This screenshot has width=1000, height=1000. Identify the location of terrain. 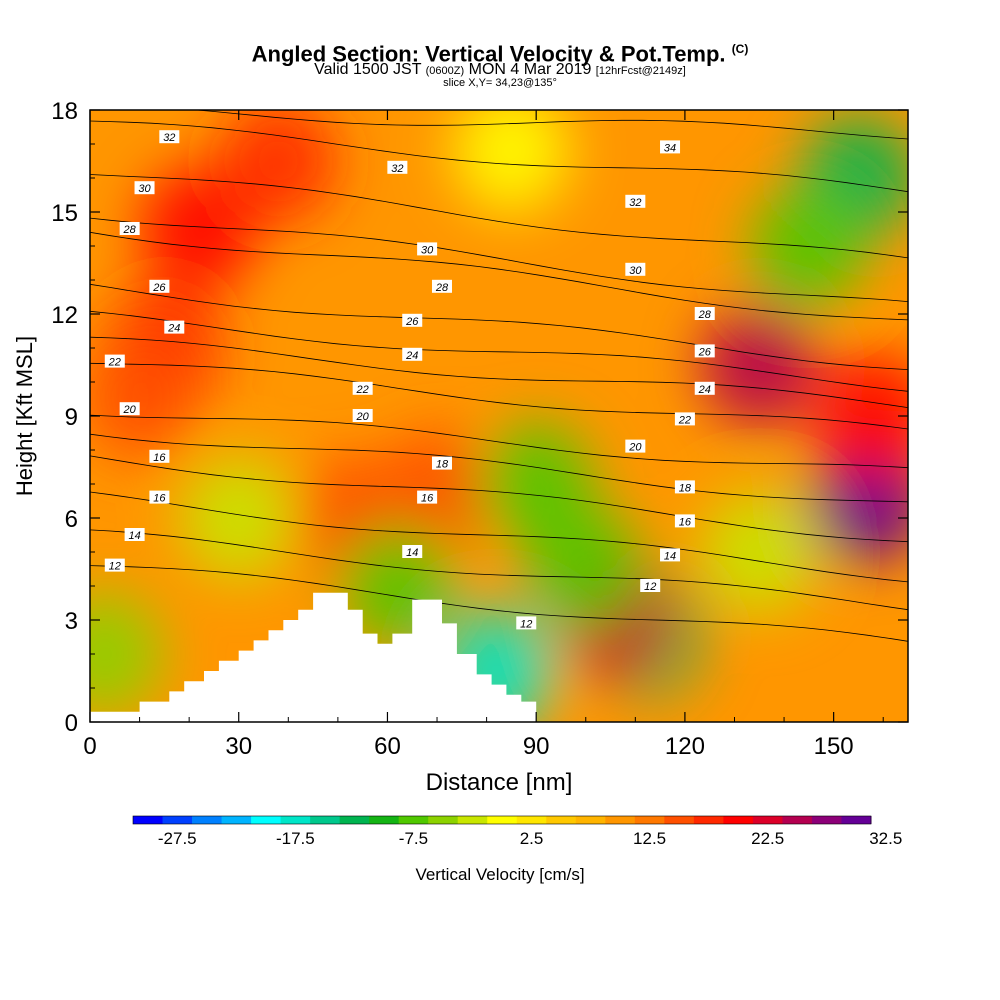
(313, 657).